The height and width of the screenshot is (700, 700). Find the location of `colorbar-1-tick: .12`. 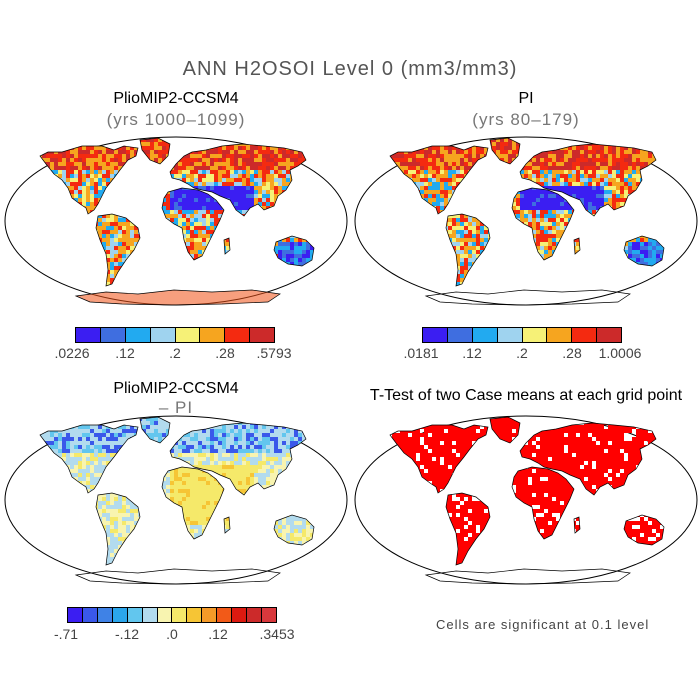

colorbar-1-tick: .12 is located at coordinates (125, 353).